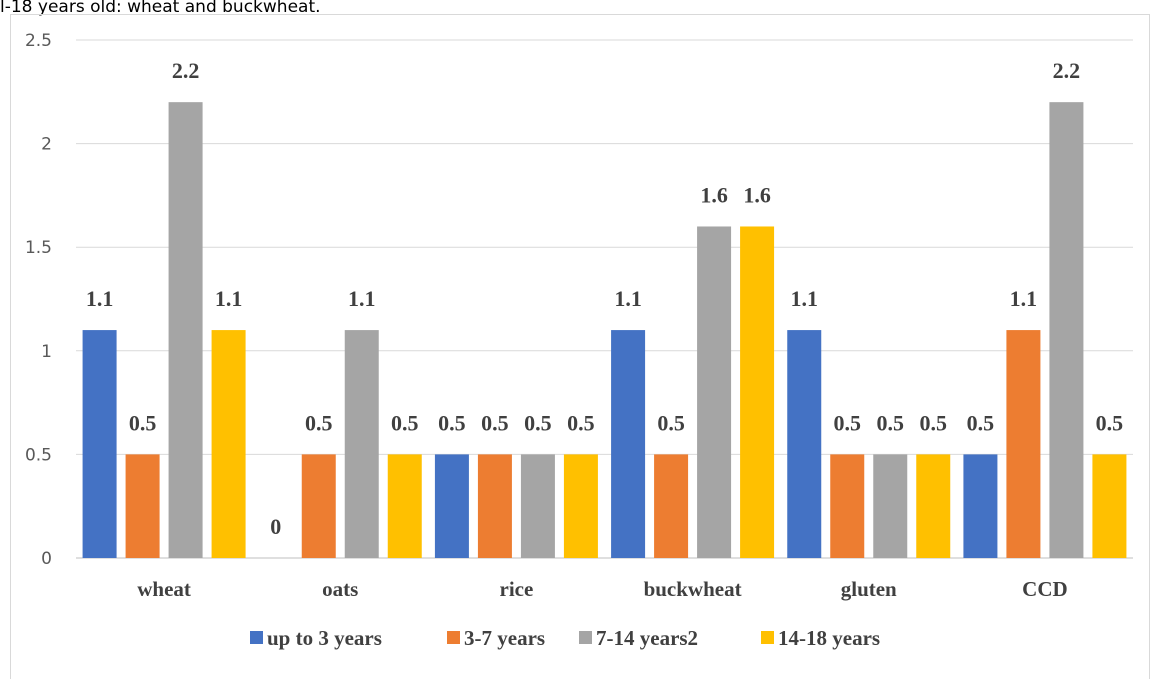  What do you see at coordinates (340, 589) in the screenshot?
I see `x-category-label: oats` at bounding box center [340, 589].